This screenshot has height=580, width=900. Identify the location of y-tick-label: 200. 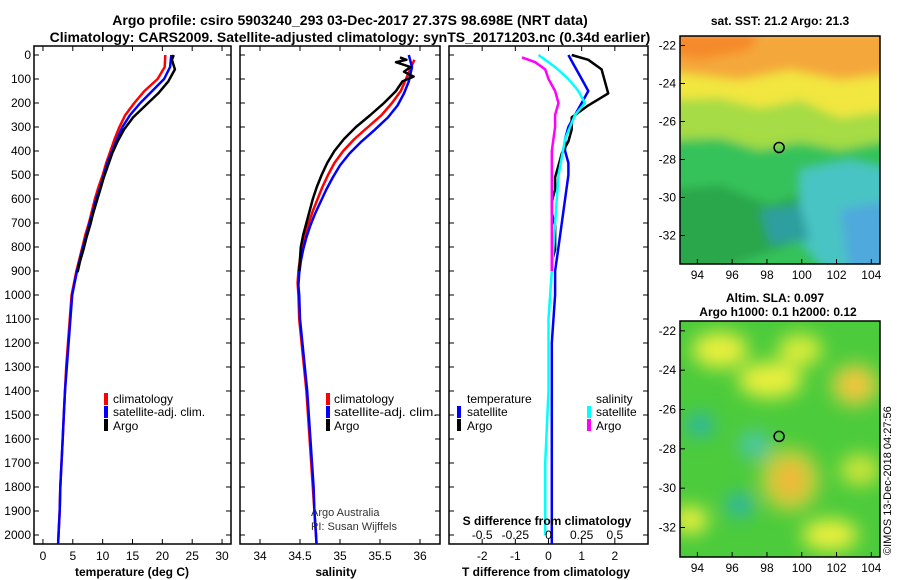
(21, 103).